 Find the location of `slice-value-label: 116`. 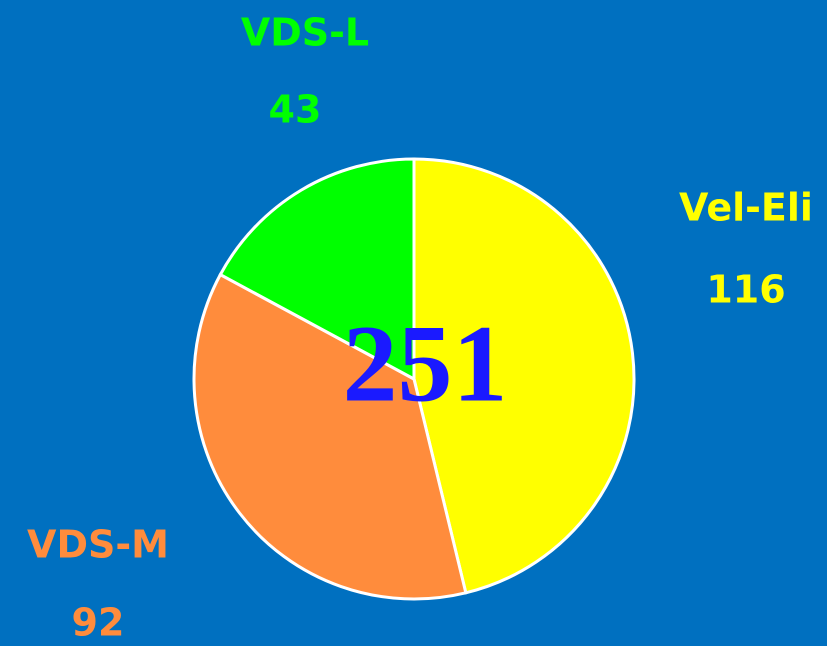

slice-value-label: 116 is located at coordinates (745, 290).